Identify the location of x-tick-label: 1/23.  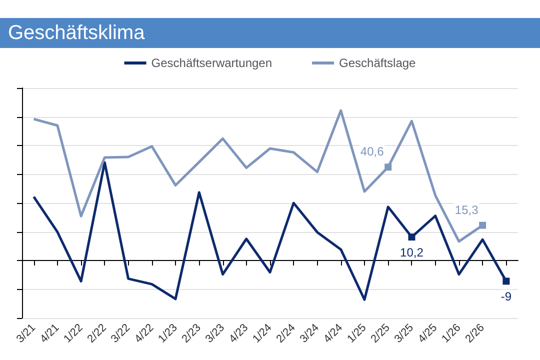
(168, 334).